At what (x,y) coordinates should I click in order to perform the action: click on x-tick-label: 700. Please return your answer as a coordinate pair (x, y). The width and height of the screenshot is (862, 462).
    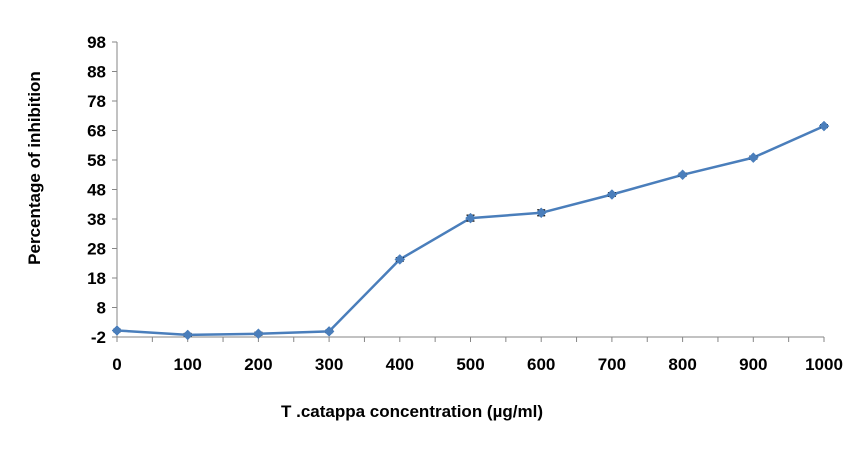
    Looking at the image, I should click on (612, 364).